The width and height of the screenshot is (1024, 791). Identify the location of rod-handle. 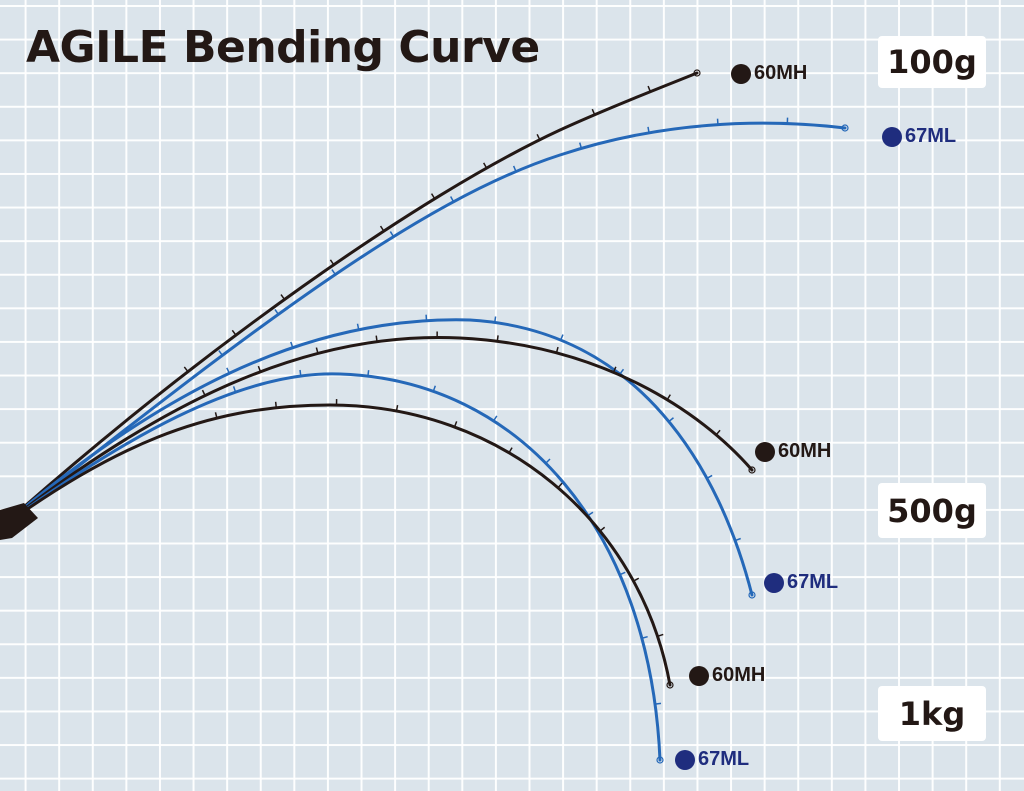
(19, 521).